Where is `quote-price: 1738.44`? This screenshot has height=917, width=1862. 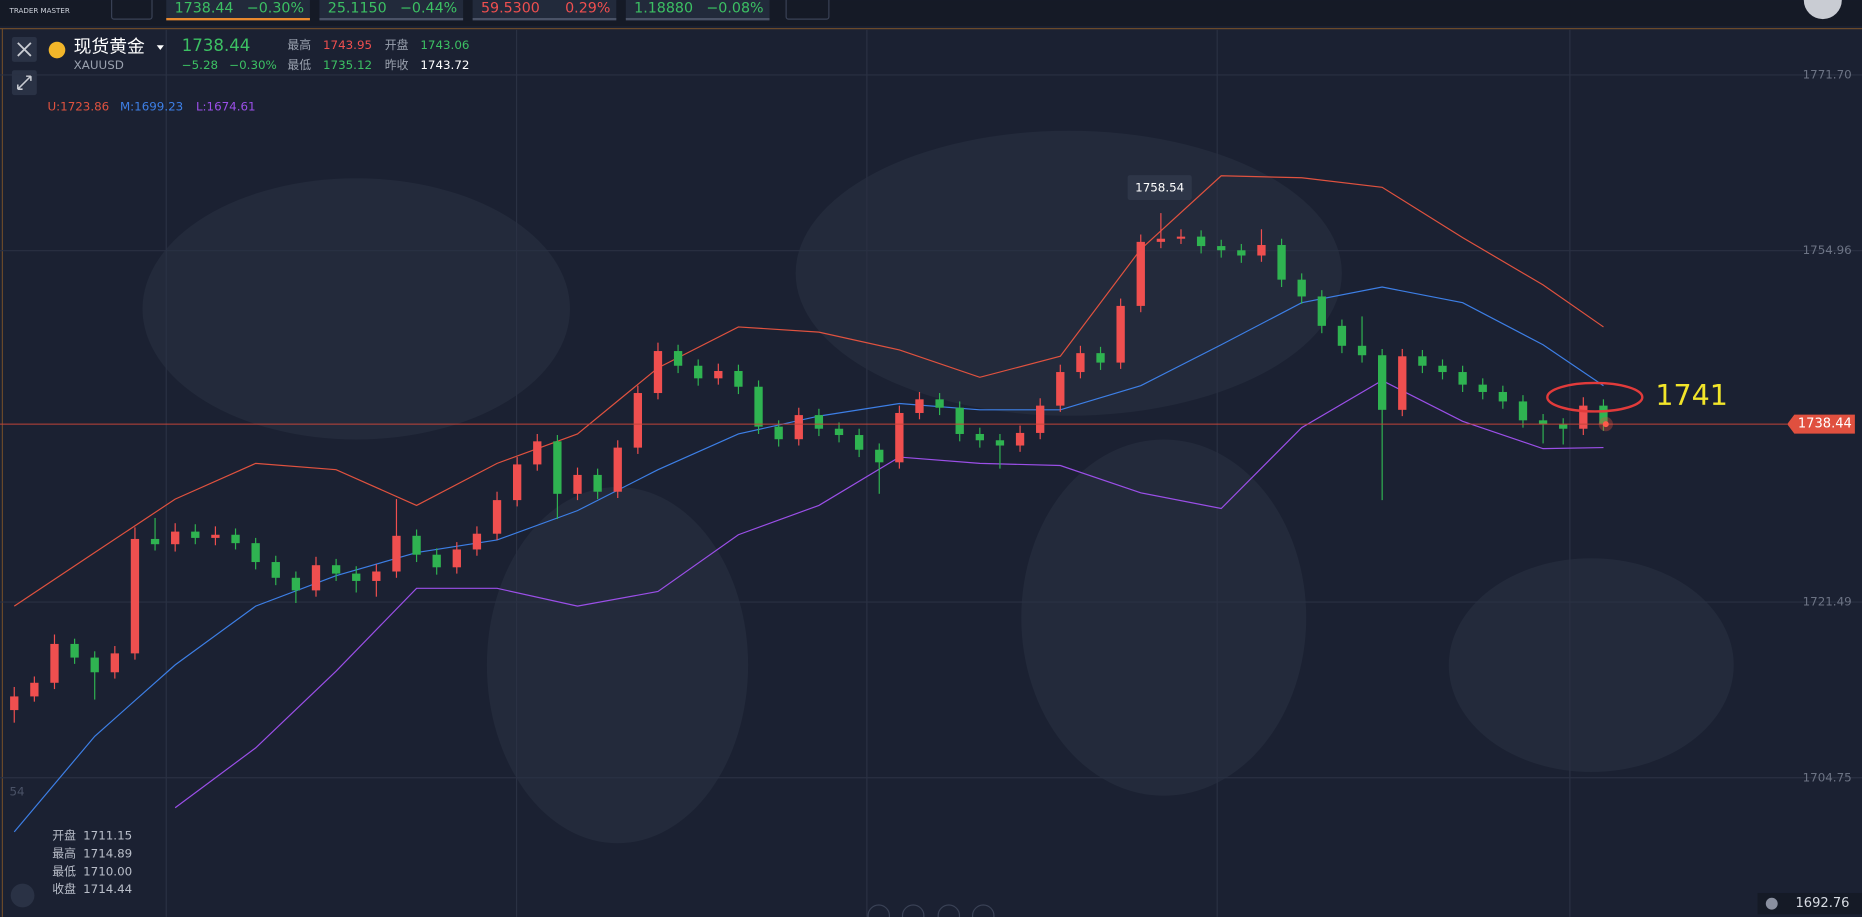
quote-price: 1738.44 is located at coordinates (216, 45).